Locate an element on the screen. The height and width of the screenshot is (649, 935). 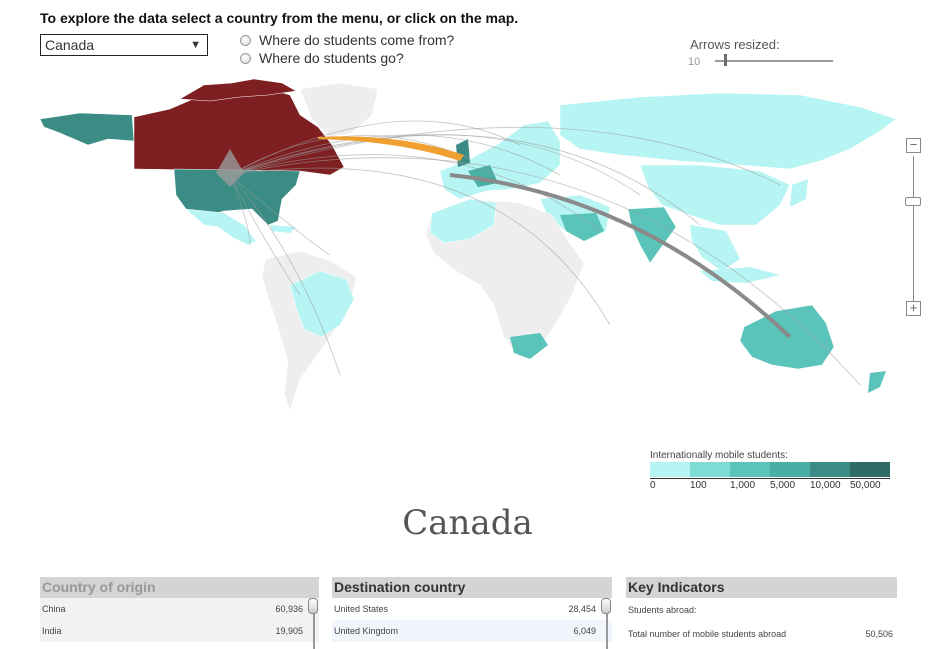
origin-scroll-handle is located at coordinates (313, 606).